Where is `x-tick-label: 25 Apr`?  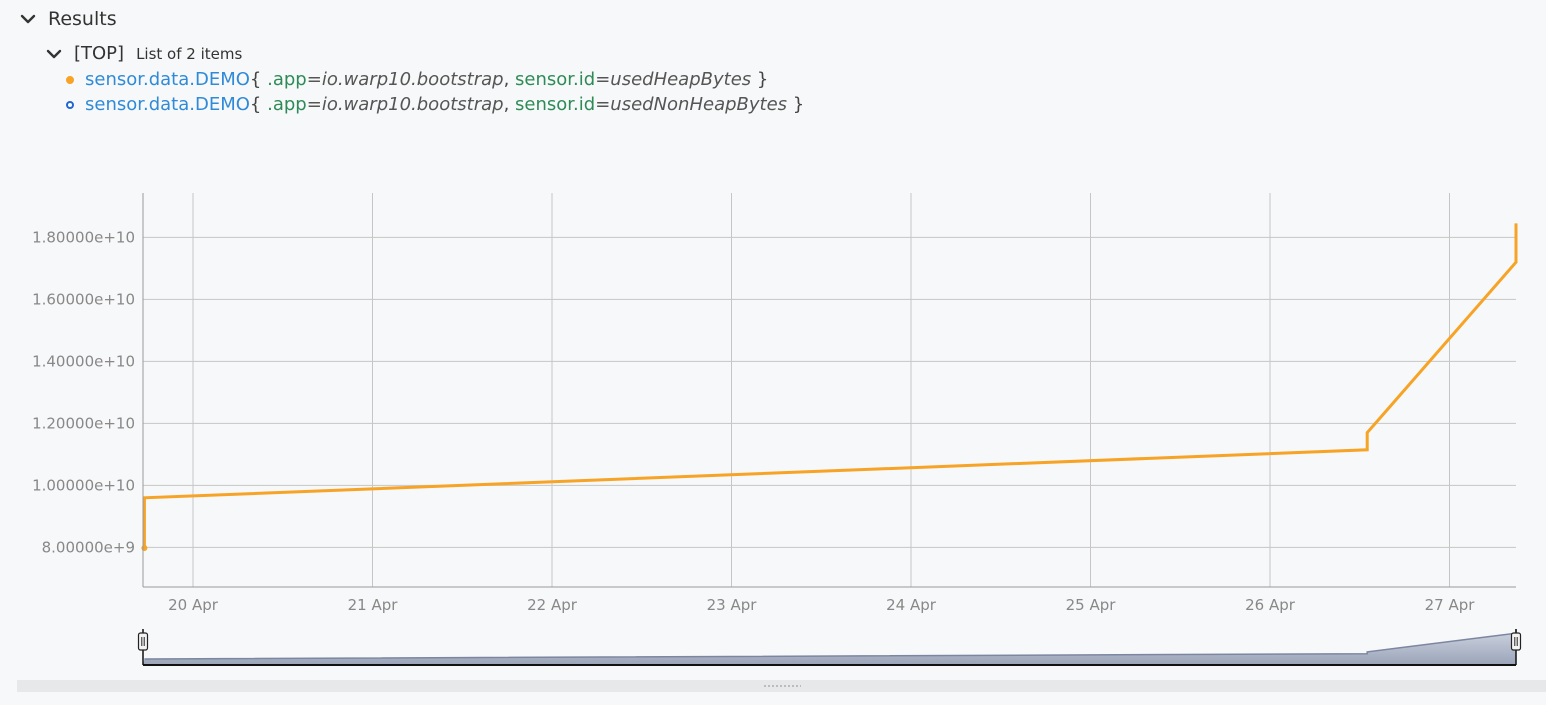 x-tick-label: 25 Apr is located at coordinates (1091, 605).